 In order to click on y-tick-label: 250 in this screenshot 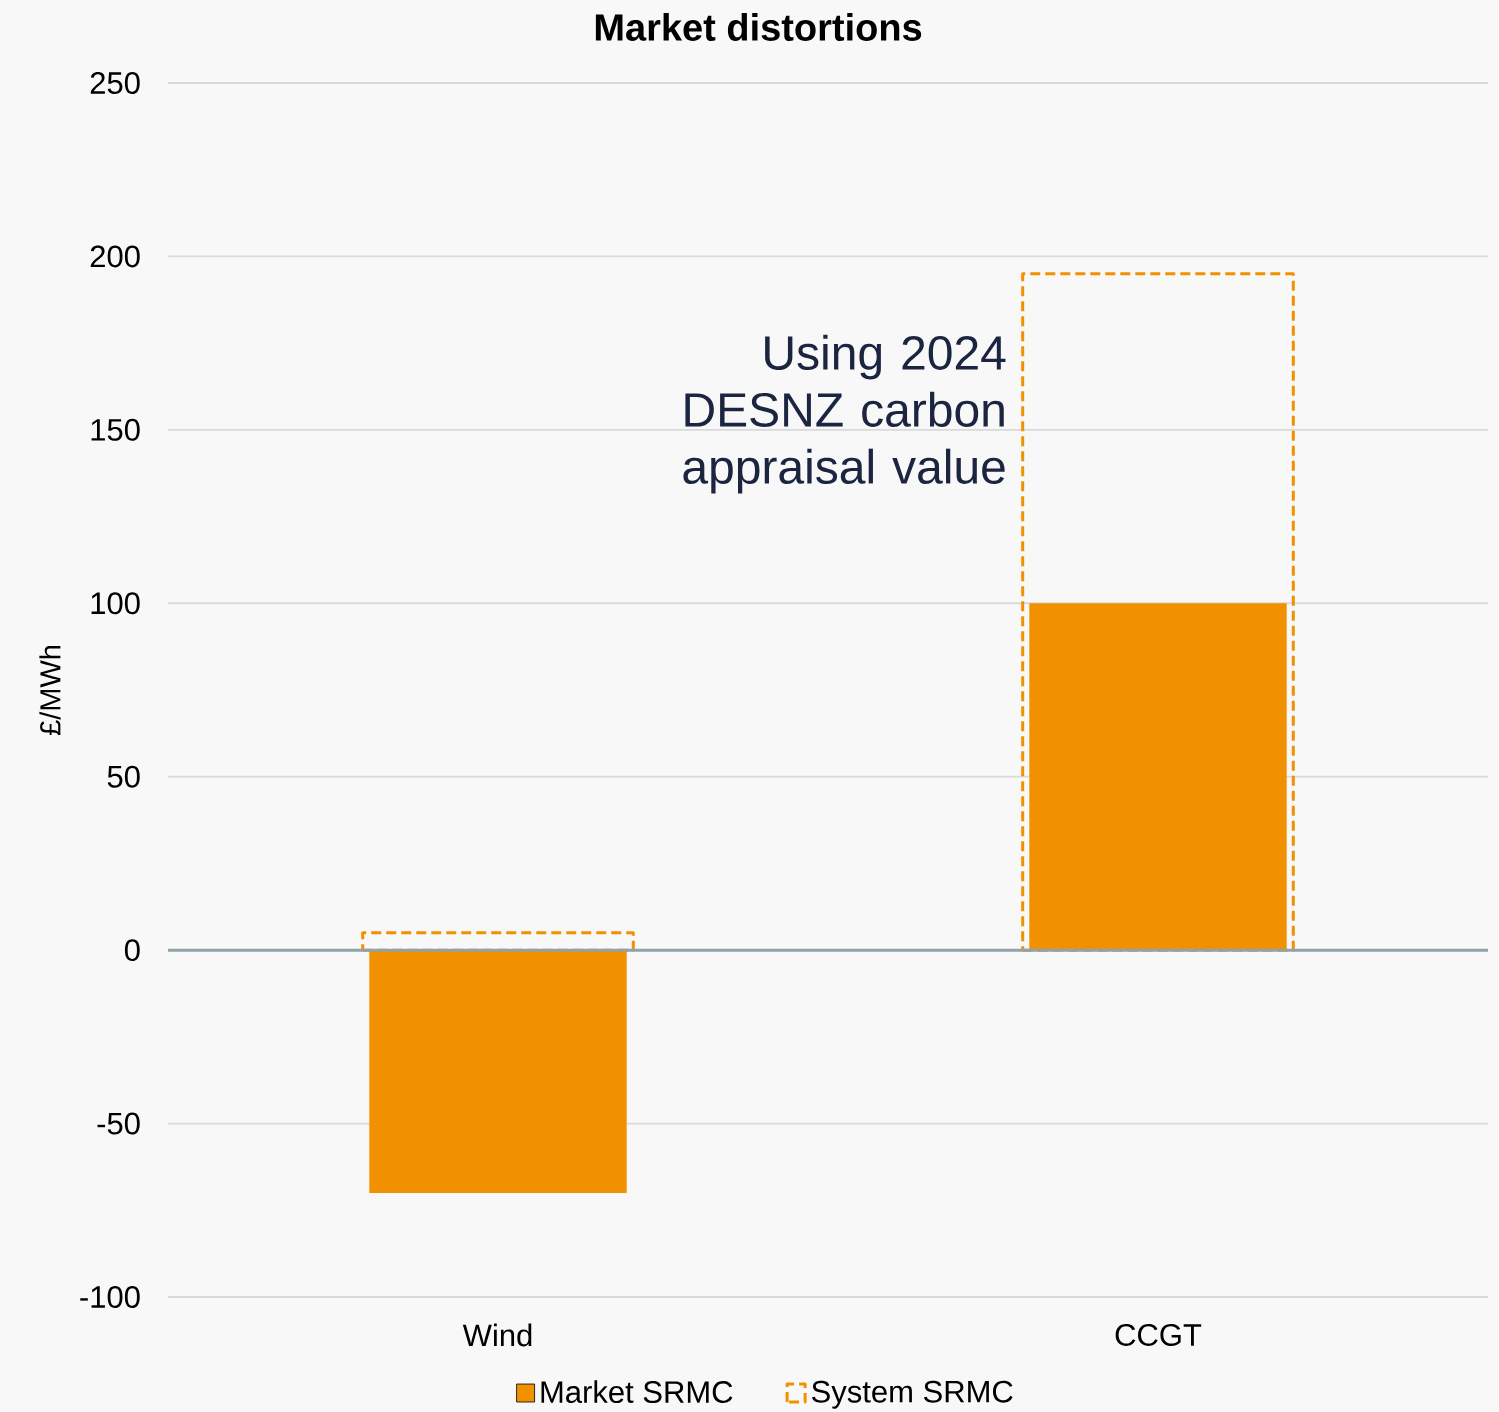, I will do `click(115, 83)`.